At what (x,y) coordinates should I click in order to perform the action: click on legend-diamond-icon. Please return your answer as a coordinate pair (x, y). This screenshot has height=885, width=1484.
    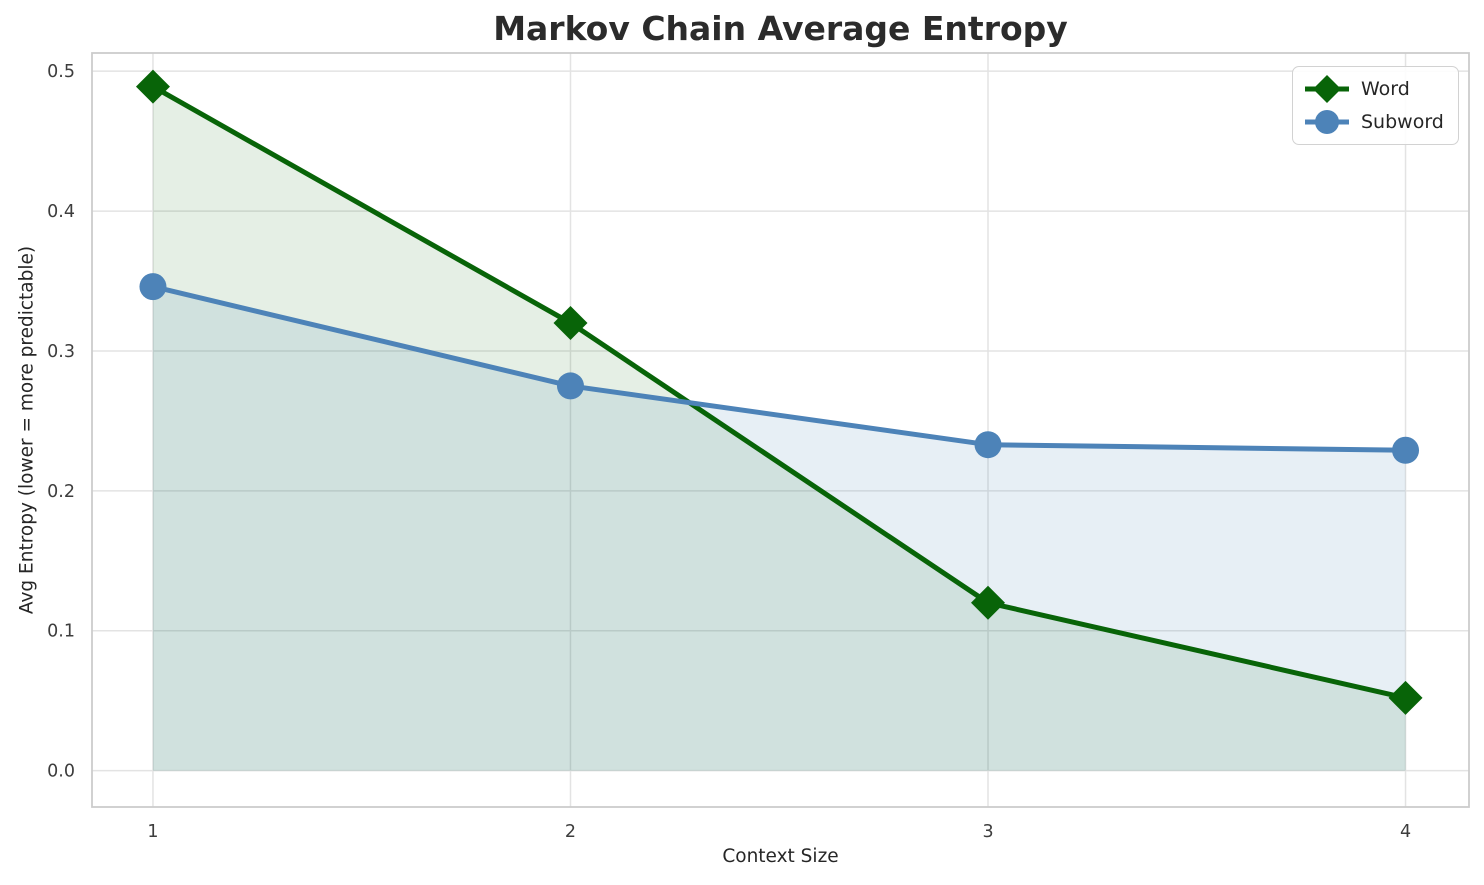
    Looking at the image, I should click on (1327, 89).